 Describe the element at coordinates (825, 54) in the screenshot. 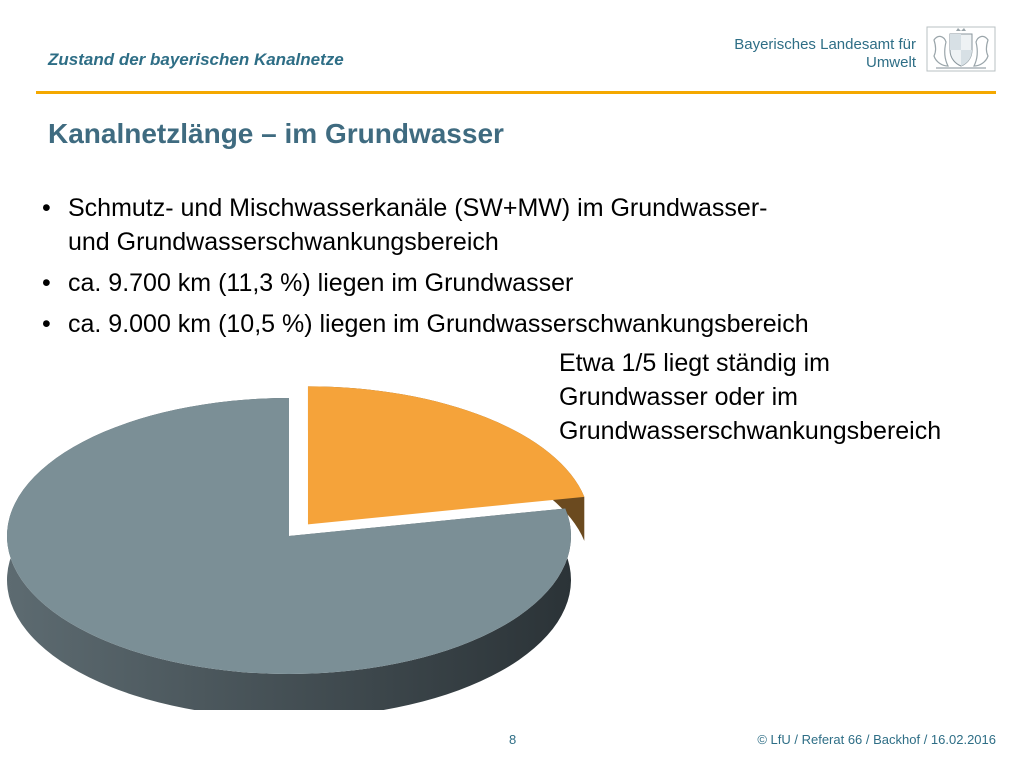

I see `organization-name: Bayerisches Landesamt für Umwelt` at that location.